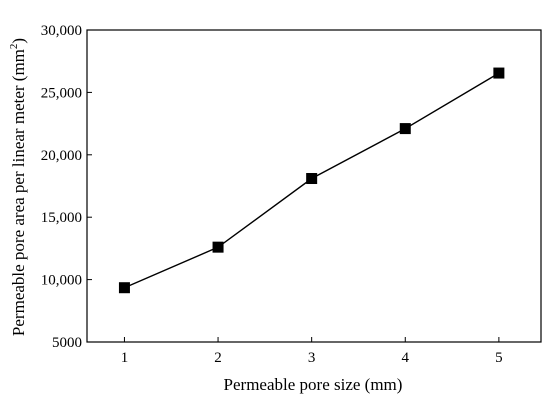 Image resolution: width=550 pixels, height=403 pixels. Describe the element at coordinates (61, 218) in the screenshot. I see `y-tick-label: 15,000` at that location.